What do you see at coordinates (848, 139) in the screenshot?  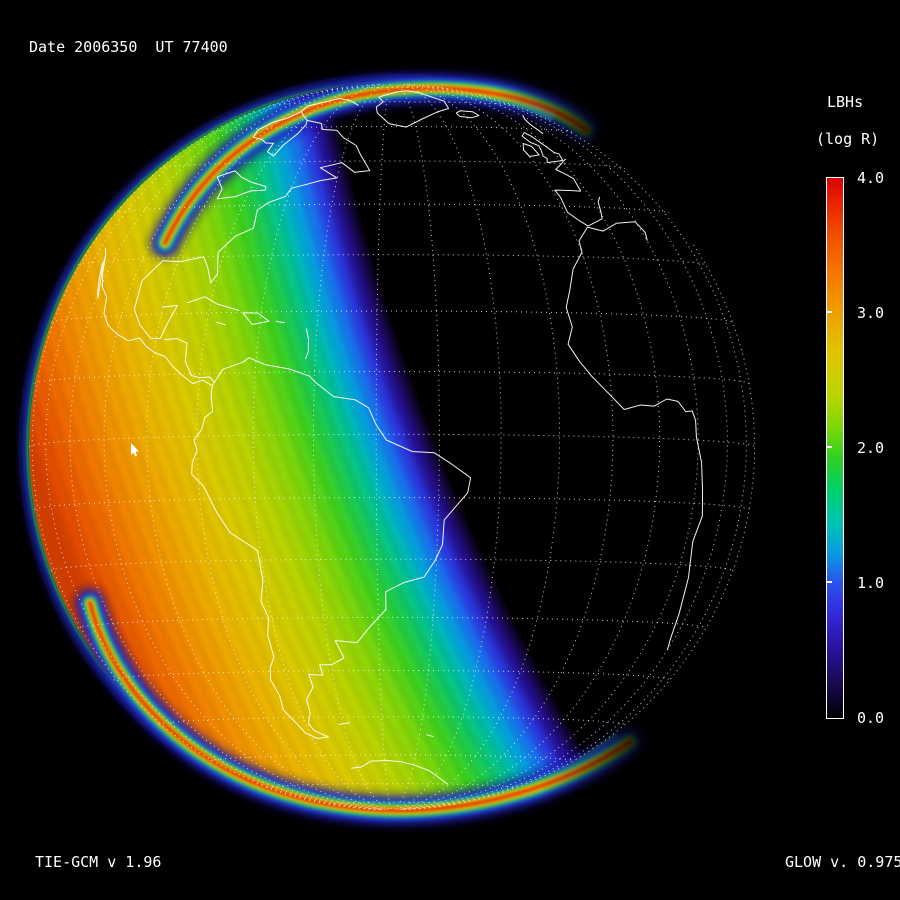 I see `colorbar-units: (log R)` at bounding box center [848, 139].